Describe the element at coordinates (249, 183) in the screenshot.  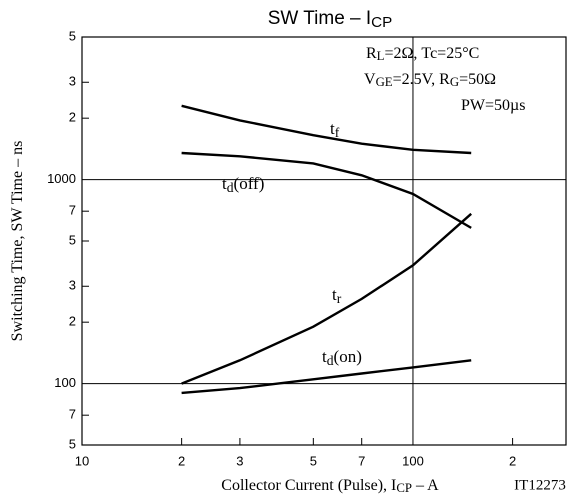
I see `curve-label-part: (off)` at that location.